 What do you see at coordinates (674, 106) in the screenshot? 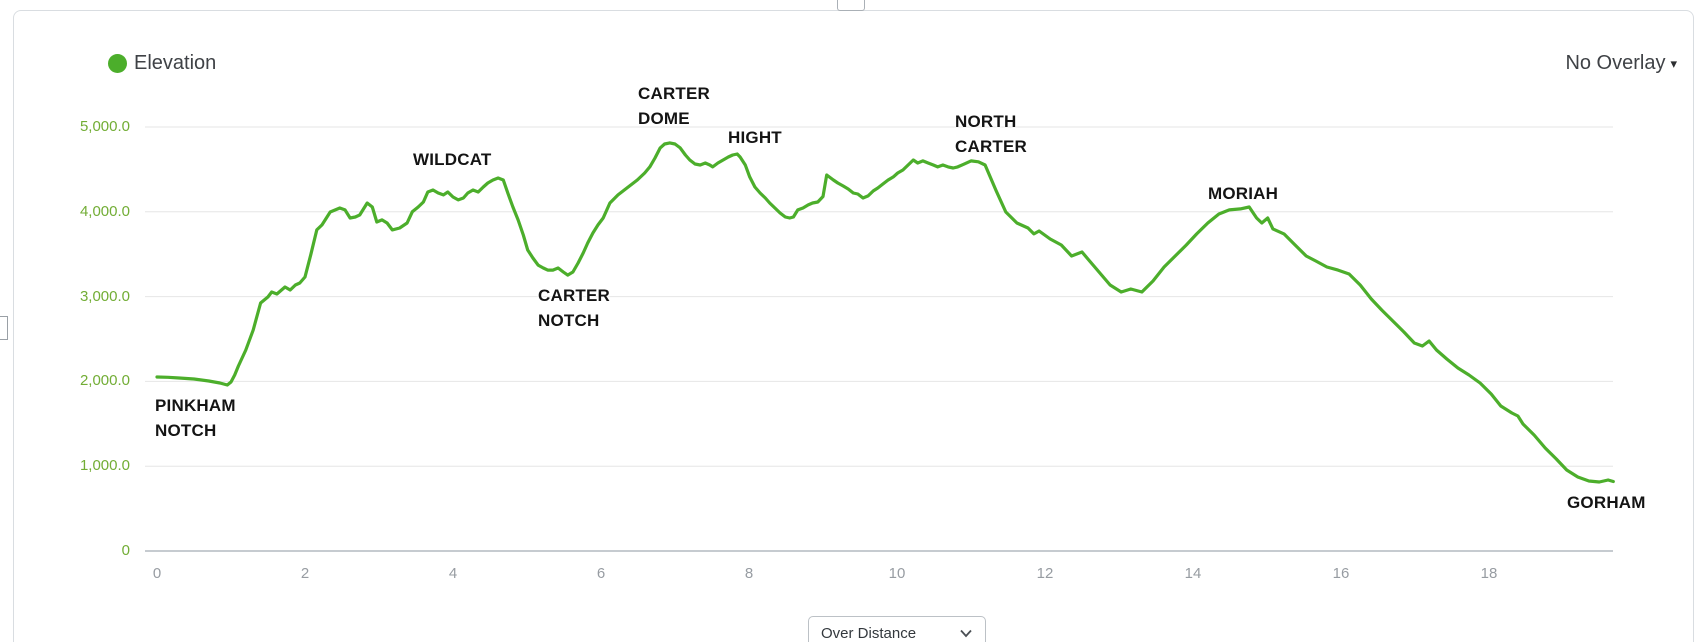
I see `peak-label-carter-dome: CARTER DOME` at bounding box center [674, 106].